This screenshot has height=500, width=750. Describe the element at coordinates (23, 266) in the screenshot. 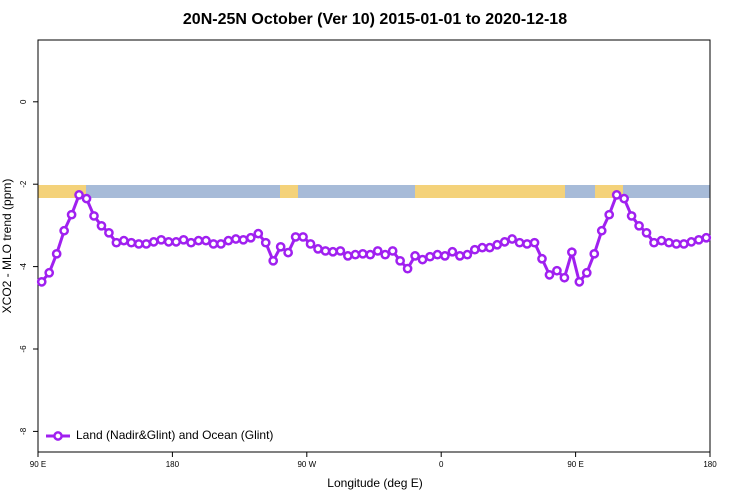

I see `y-tick-label: -4` at that location.